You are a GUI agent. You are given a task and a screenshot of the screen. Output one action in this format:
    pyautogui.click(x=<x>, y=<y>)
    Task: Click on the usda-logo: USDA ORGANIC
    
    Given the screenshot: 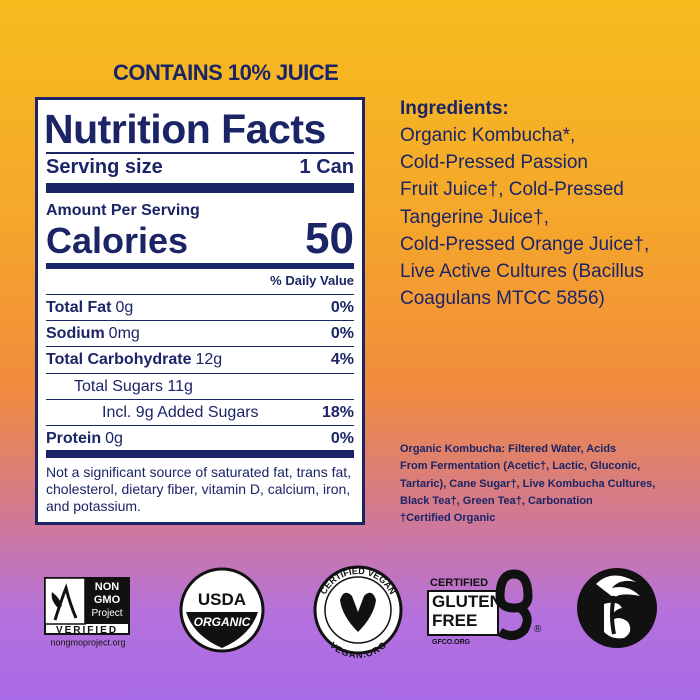 What is the action you would take?
    pyautogui.click(x=222, y=610)
    